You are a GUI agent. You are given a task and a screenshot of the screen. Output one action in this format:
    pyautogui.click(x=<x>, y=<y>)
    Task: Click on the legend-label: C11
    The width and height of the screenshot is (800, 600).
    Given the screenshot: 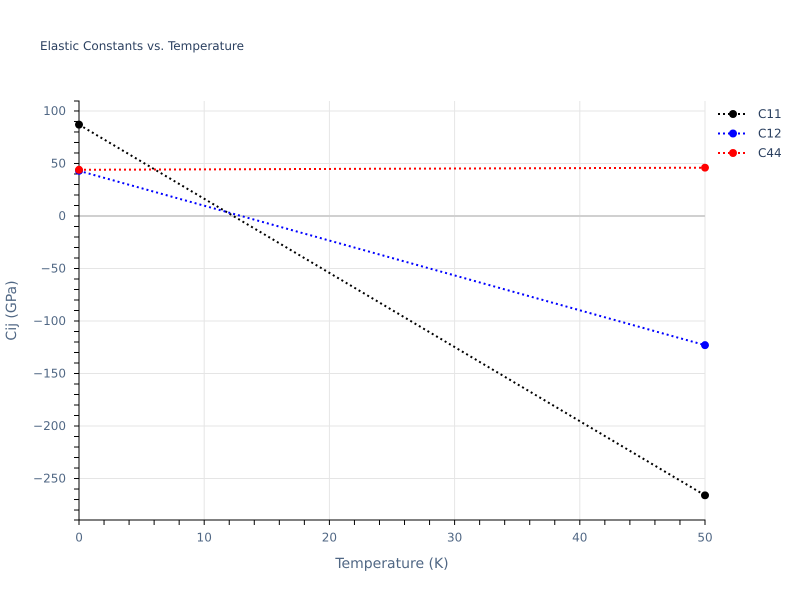 What is the action you would take?
    pyautogui.click(x=770, y=114)
    